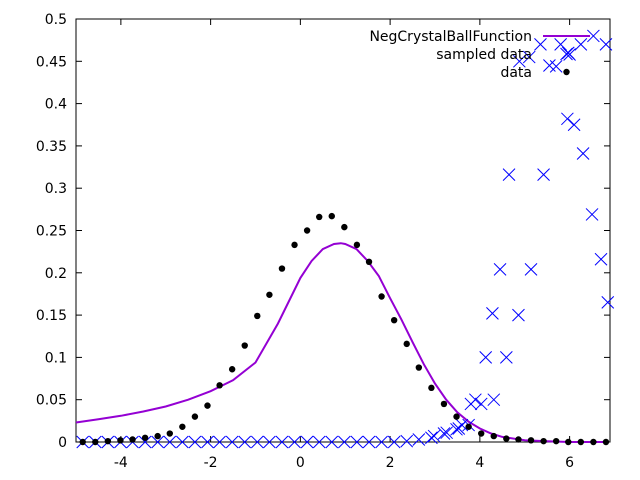 The image size is (640, 480). Describe the element at coordinates (300, 463) in the screenshot. I see `x-tick-label: 0` at that location.